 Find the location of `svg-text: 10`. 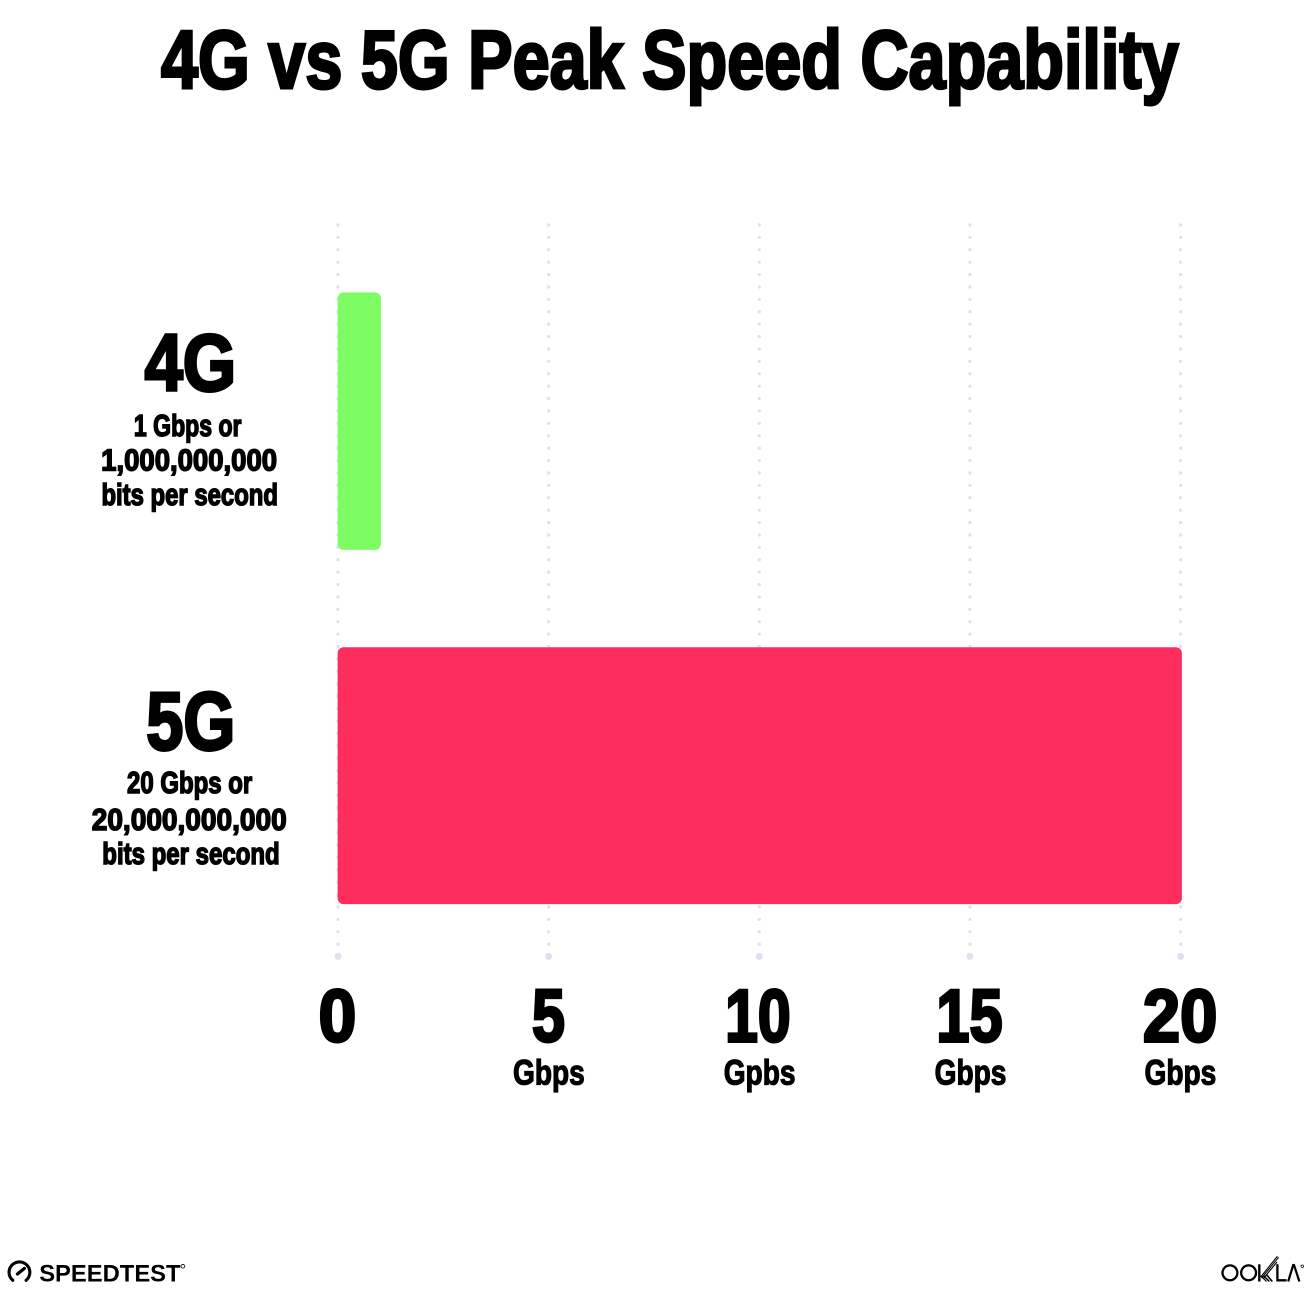

svg-text: 10 is located at coordinates (758, 1016).